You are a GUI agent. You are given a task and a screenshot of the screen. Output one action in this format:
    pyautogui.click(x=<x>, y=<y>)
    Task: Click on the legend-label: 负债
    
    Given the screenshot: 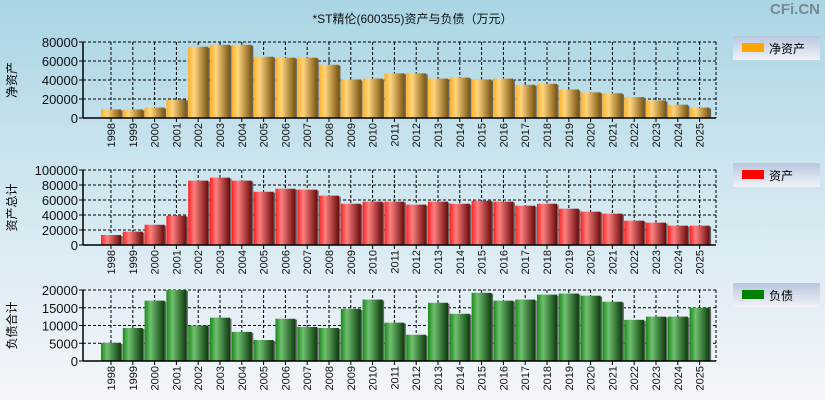 What is the action you would take?
    pyautogui.click(x=781, y=296)
    